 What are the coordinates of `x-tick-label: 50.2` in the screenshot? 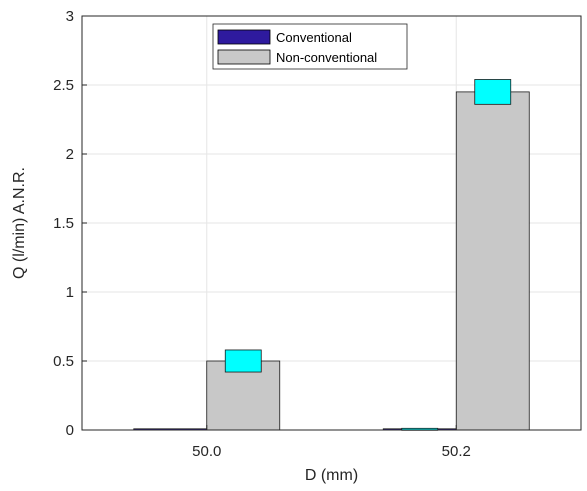 It's located at (456, 451).